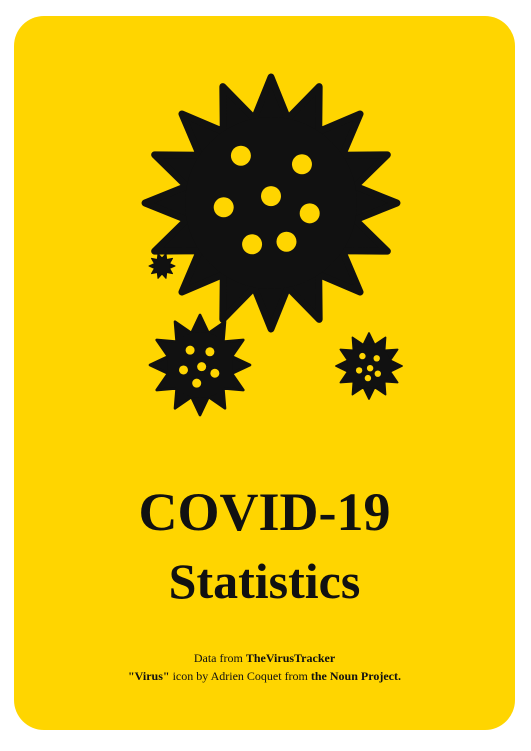 This screenshot has height=751, width=531. I want to click on data-source-name: TheVirusTracker, so click(290, 658).